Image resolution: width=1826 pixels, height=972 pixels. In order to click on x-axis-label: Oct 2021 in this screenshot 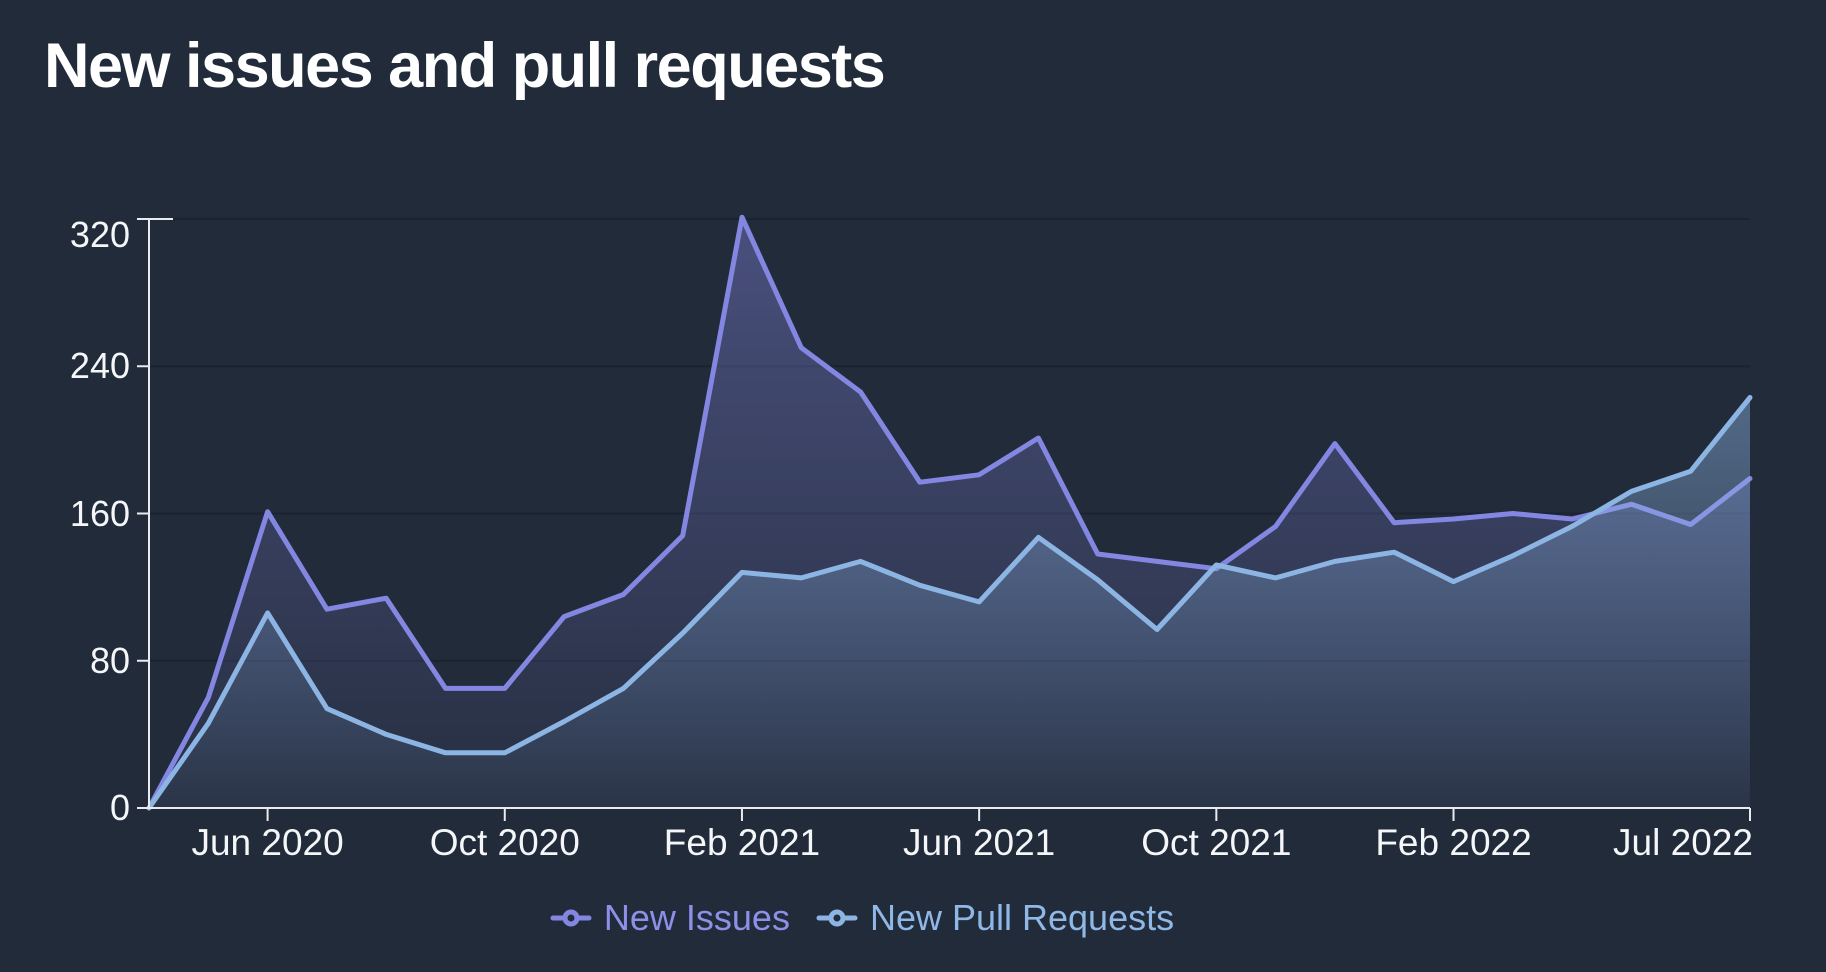, I will do `click(1216, 842)`.